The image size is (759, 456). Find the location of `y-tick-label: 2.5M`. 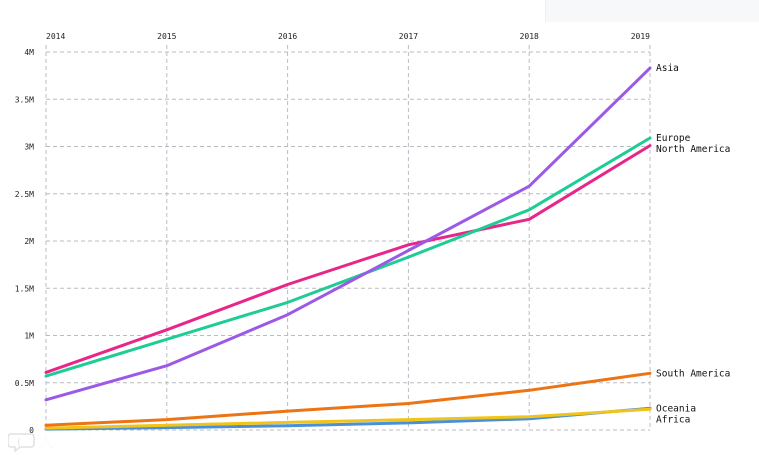

y-tick-label: 2.5M is located at coordinates (24, 194).